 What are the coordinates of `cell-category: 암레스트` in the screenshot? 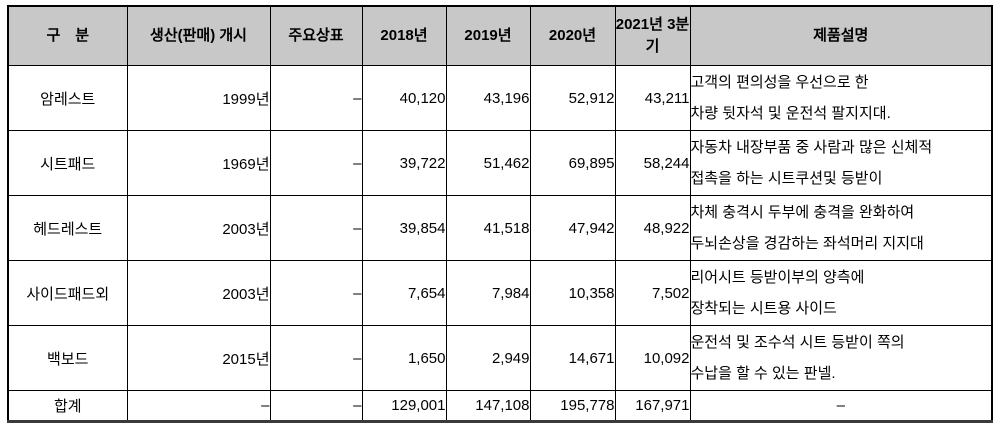 It's located at (67, 98).